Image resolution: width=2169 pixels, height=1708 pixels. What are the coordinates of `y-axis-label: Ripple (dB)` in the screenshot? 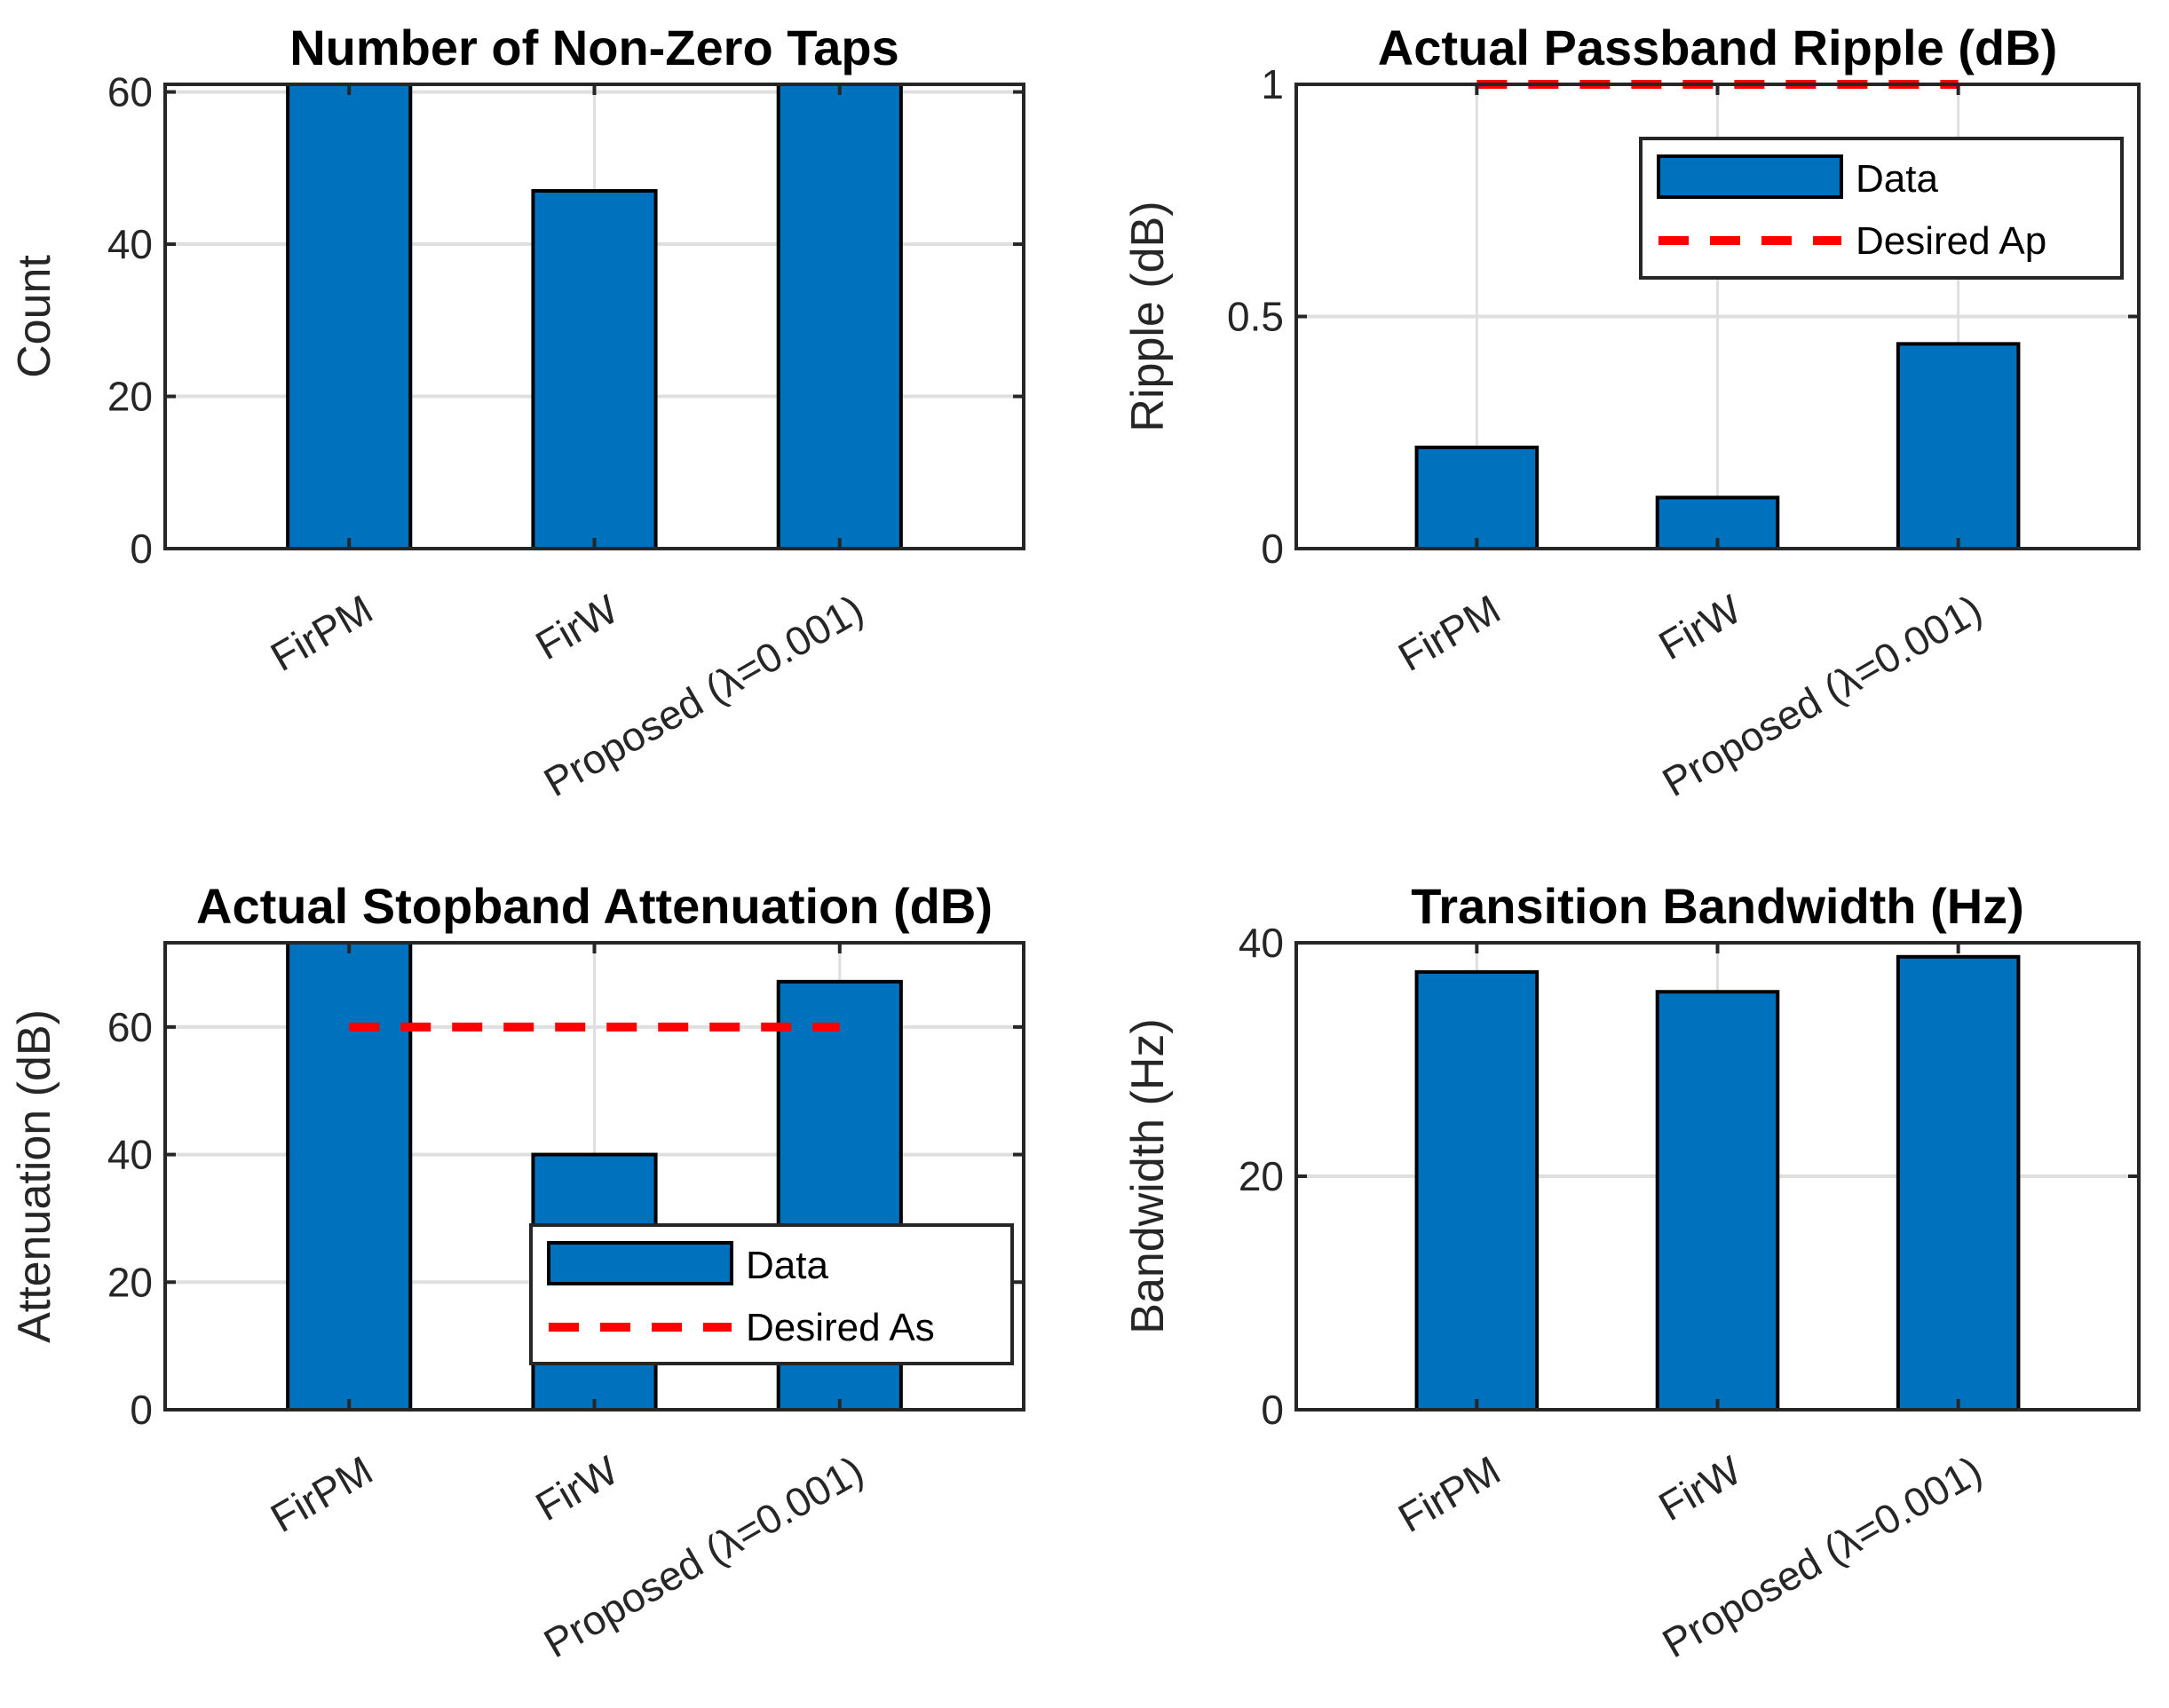 It's located at (1148, 316).